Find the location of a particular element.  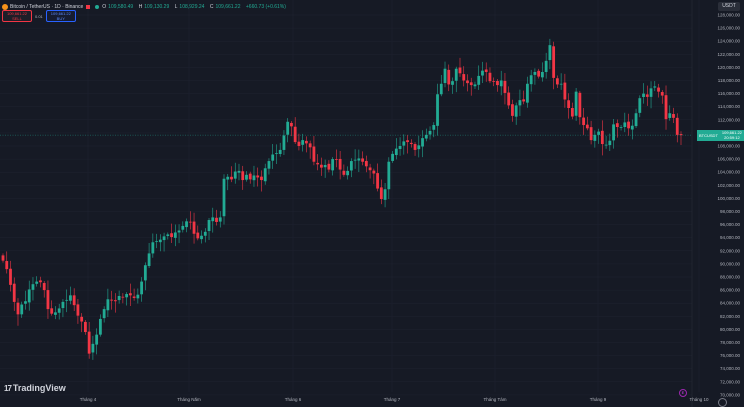

y-tick-label: 70,000.00 is located at coordinates (730, 394).